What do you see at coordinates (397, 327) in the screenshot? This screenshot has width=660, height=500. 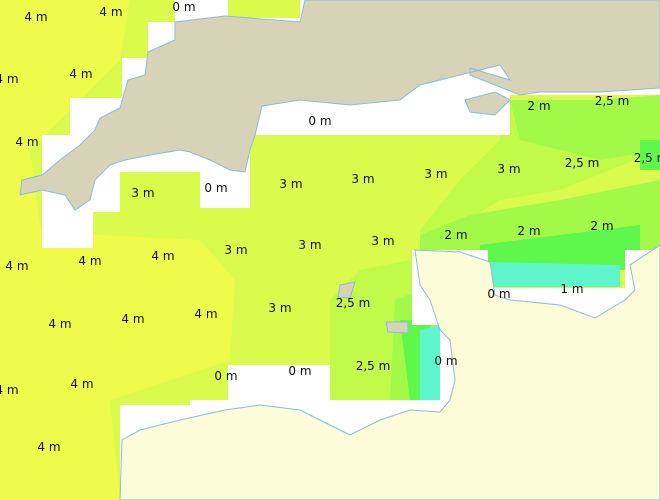 I see `island-jersey` at bounding box center [397, 327].